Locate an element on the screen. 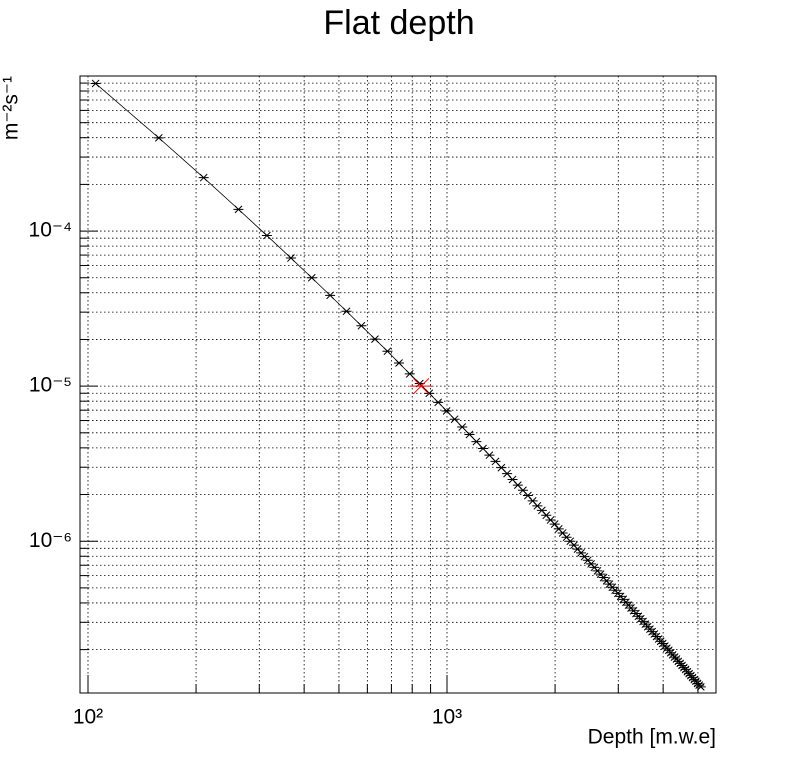 This screenshot has width=796, height=772. y-tick-label: 10⁻⁵ is located at coordinates (50, 385).